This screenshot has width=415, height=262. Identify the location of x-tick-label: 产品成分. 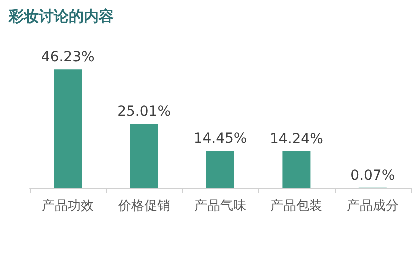
(372, 206).